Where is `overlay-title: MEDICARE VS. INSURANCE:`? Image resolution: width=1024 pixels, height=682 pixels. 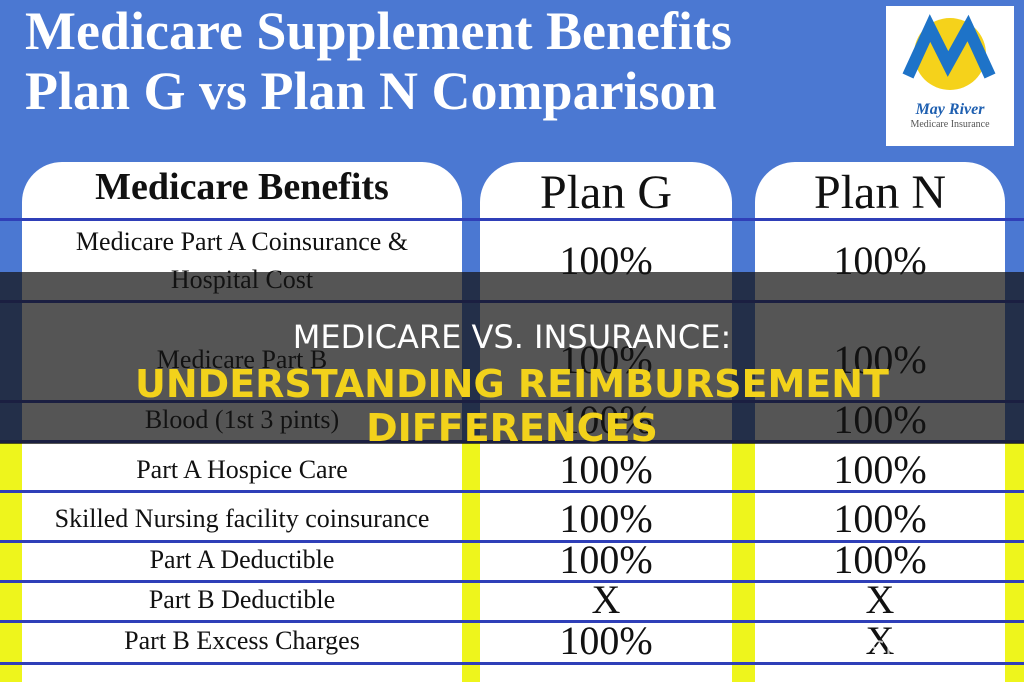
overlay-title: MEDICARE VS. INSURANCE: is located at coordinates (512, 337).